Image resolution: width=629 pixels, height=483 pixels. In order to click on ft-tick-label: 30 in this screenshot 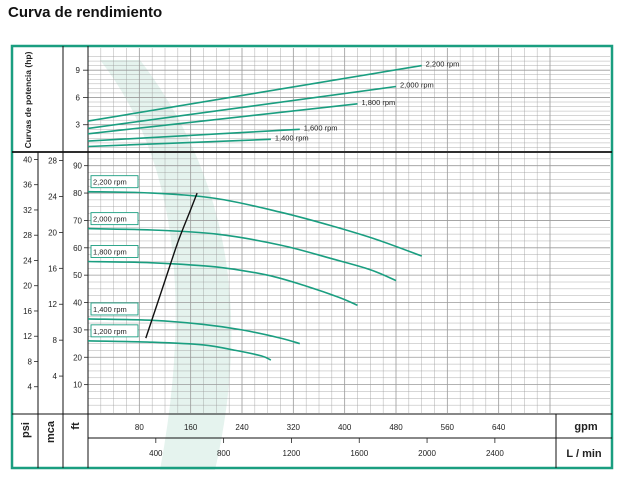, I will do `click(77, 330)`.